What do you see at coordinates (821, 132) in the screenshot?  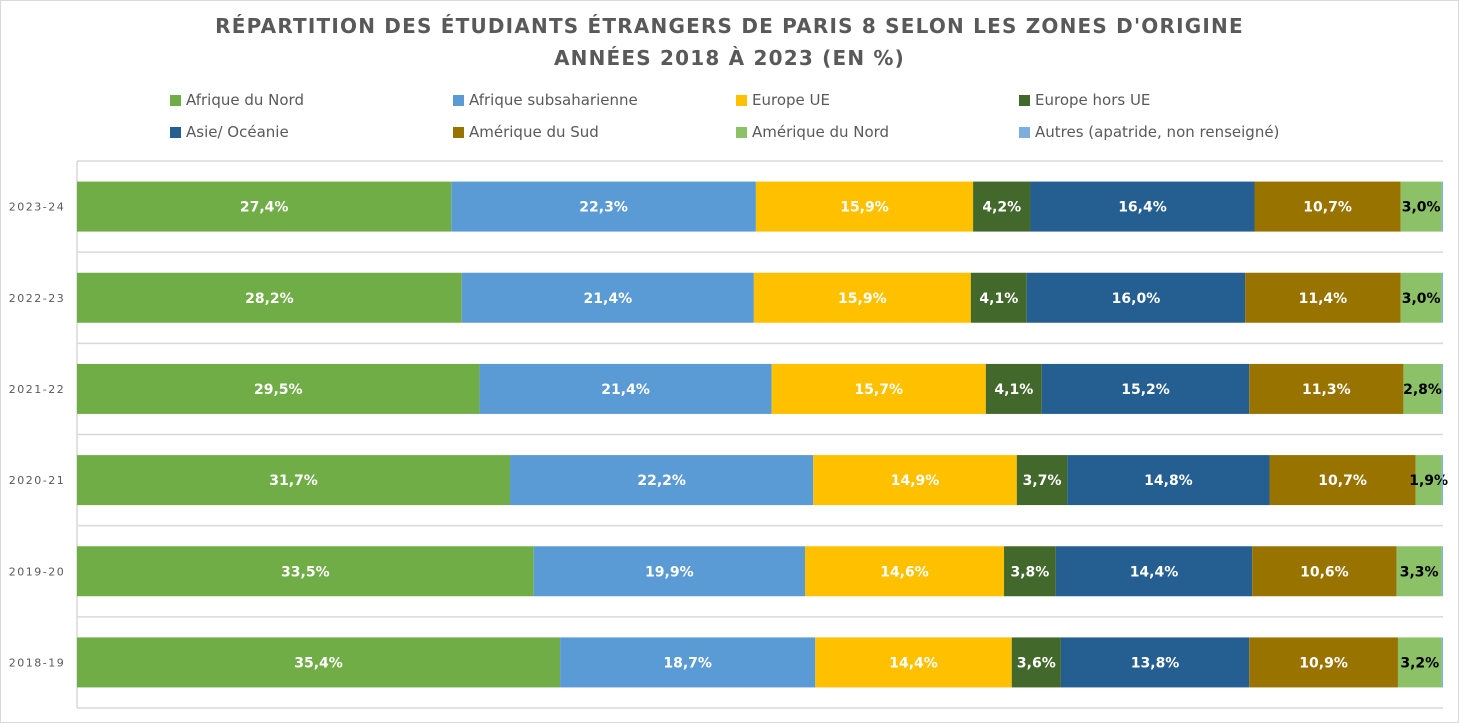 I see `legend-label: Amérique du Nord` at bounding box center [821, 132].